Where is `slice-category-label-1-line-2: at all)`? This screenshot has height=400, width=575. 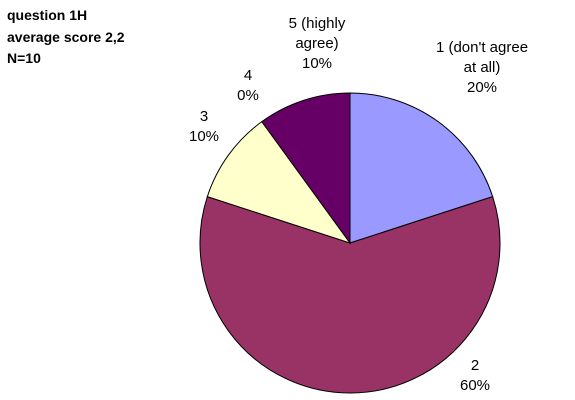
slice-category-label-1-line-2: at all) is located at coordinates (482, 67).